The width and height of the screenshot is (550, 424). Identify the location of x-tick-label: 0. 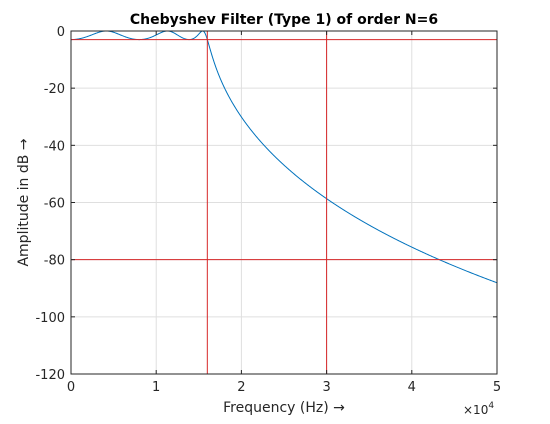
(71, 387).